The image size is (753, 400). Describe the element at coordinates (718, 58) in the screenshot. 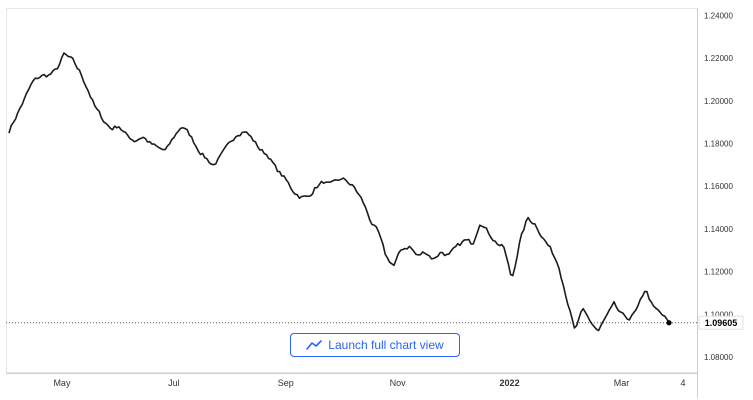

I see `y-tick-label: 1.22000` at that location.